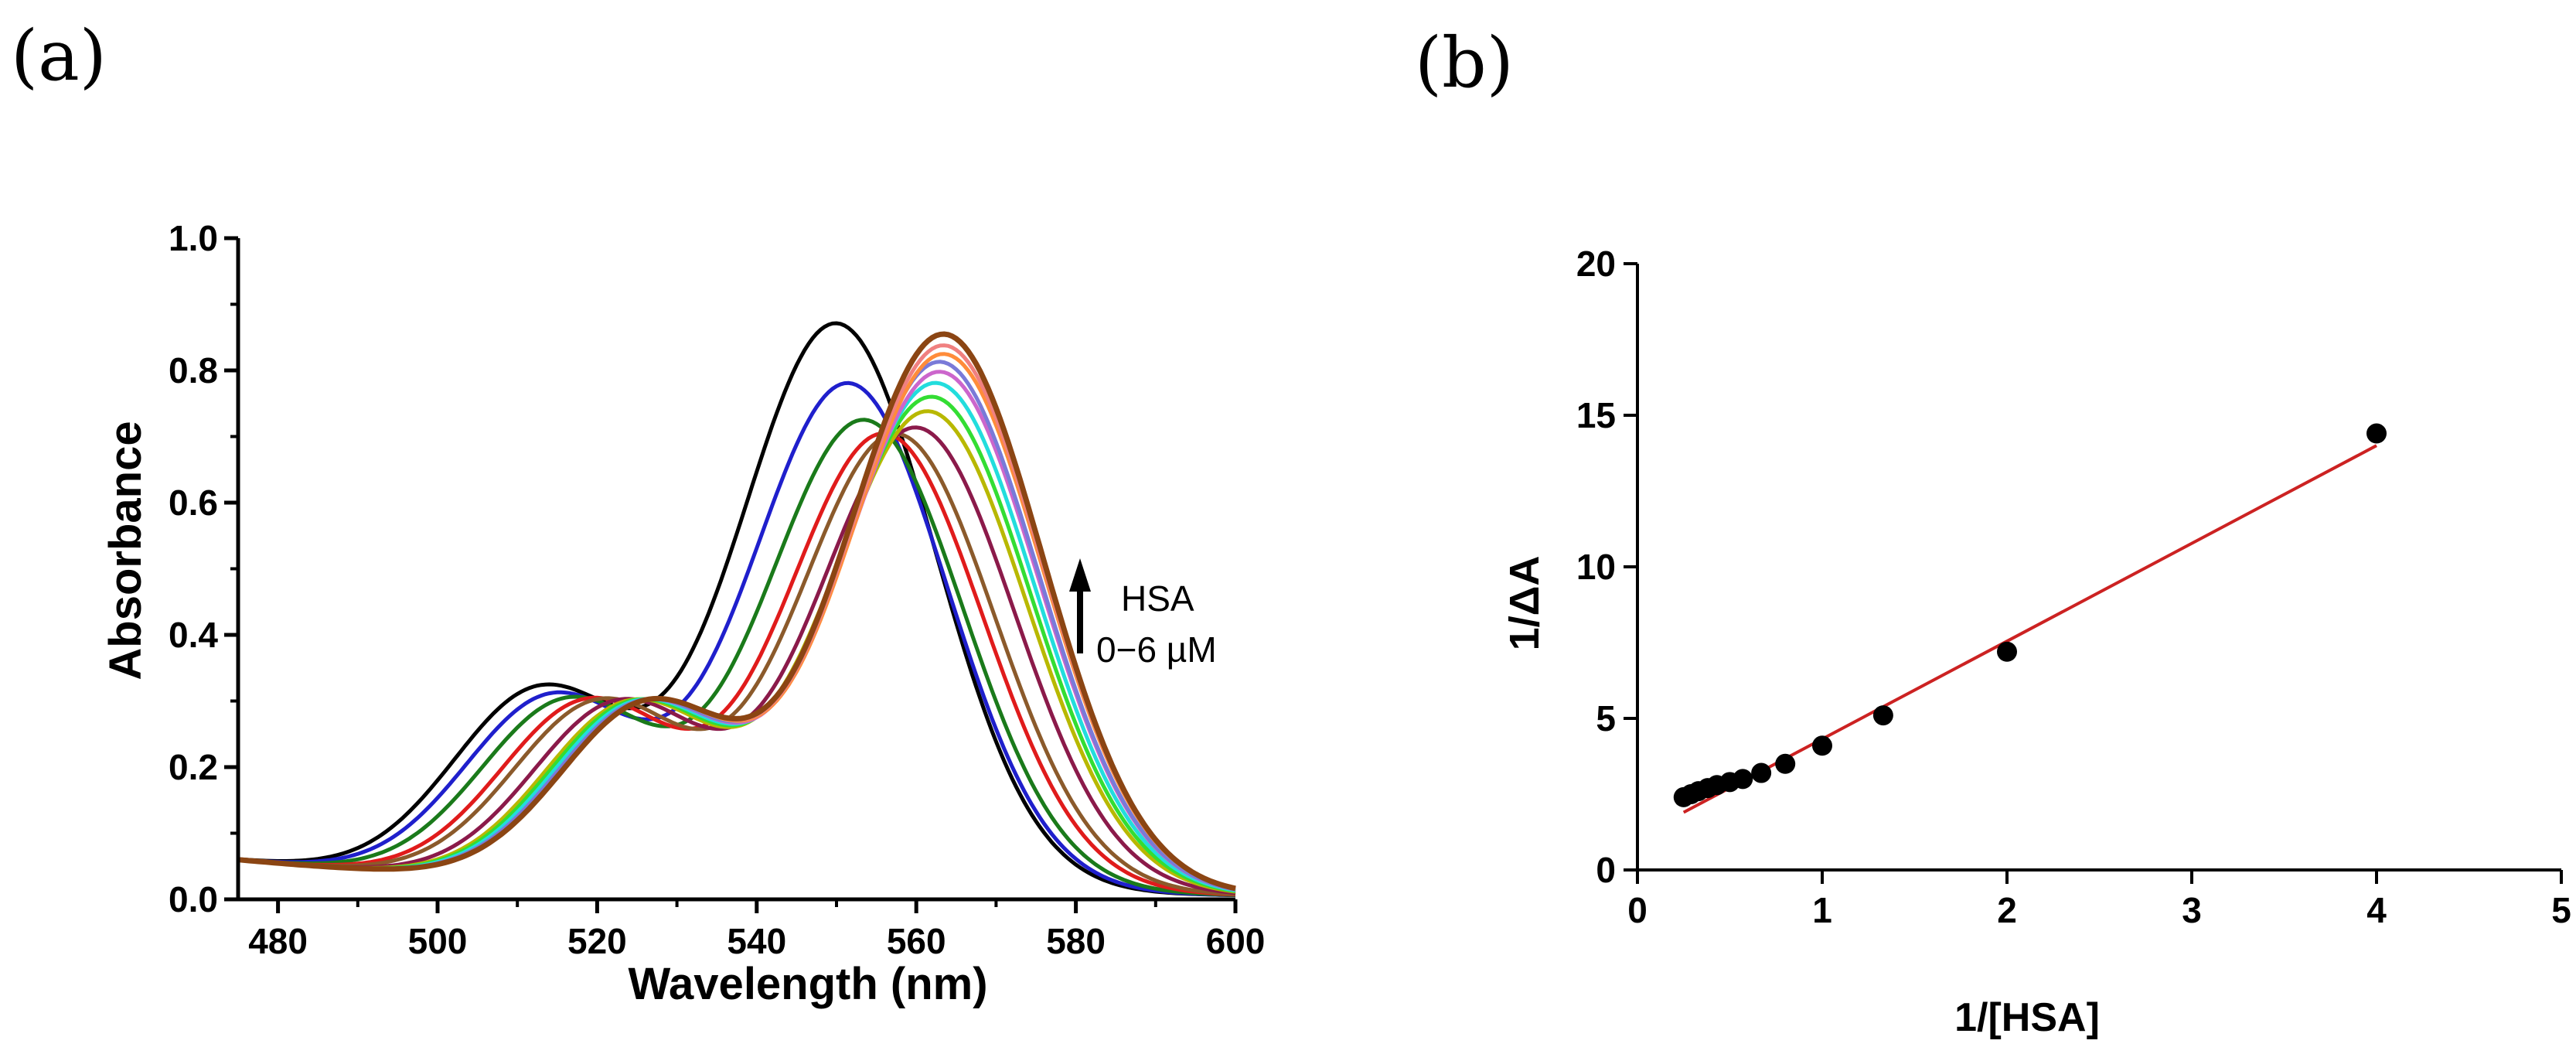 This screenshot has height=1054, width=2576. Describe the element at coordinates (1464, 63) in the screenshot. I see `panel-b-label: (b)` at that location.